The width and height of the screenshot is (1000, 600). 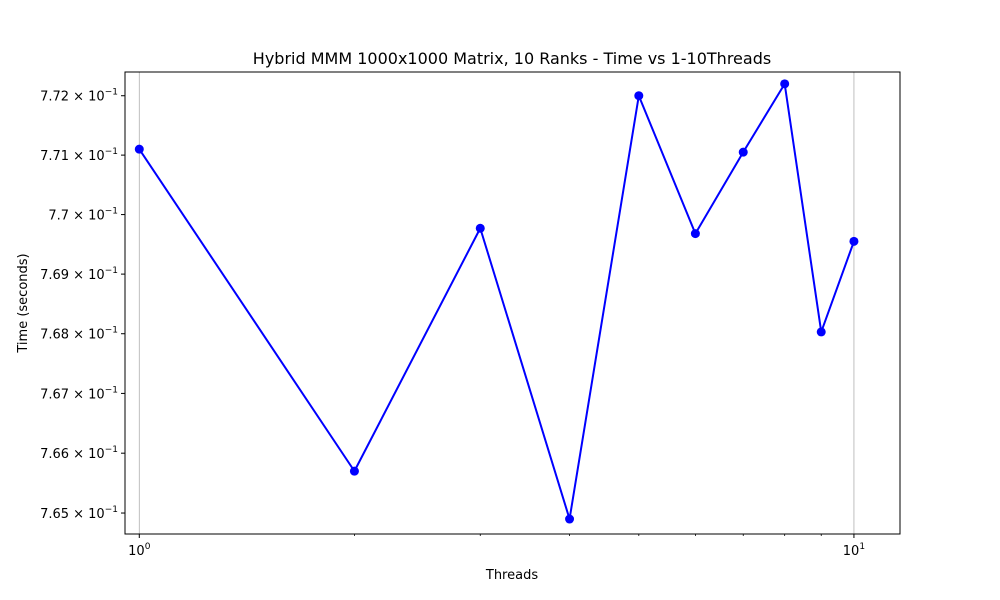 I want to click on x-axis-label: Threads, so click(x=511, y=575).